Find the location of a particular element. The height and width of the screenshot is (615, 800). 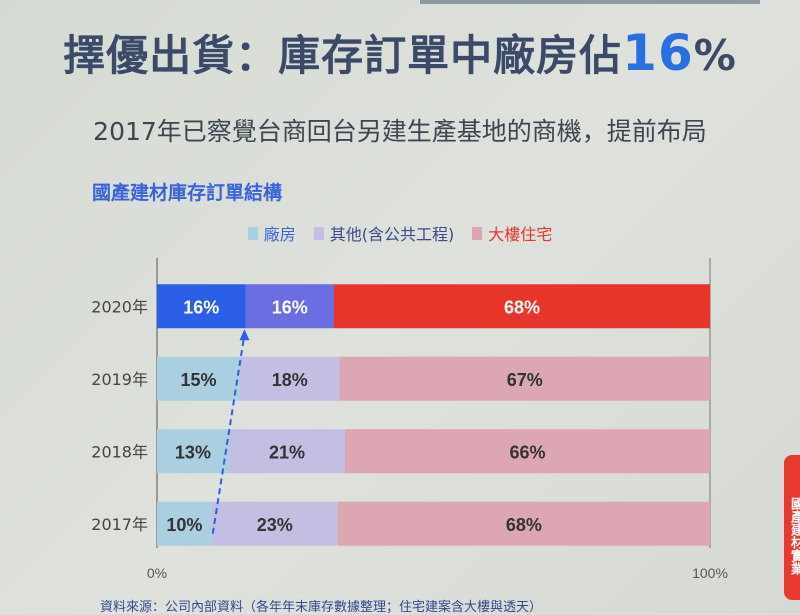

data-label: 23% is located at coordinates (275, 525).